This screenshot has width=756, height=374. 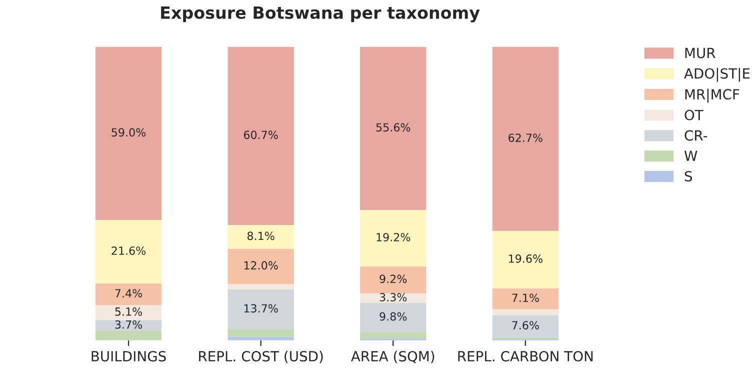 I want to click on data-label: 12.0%, so click(x=261, y=265).